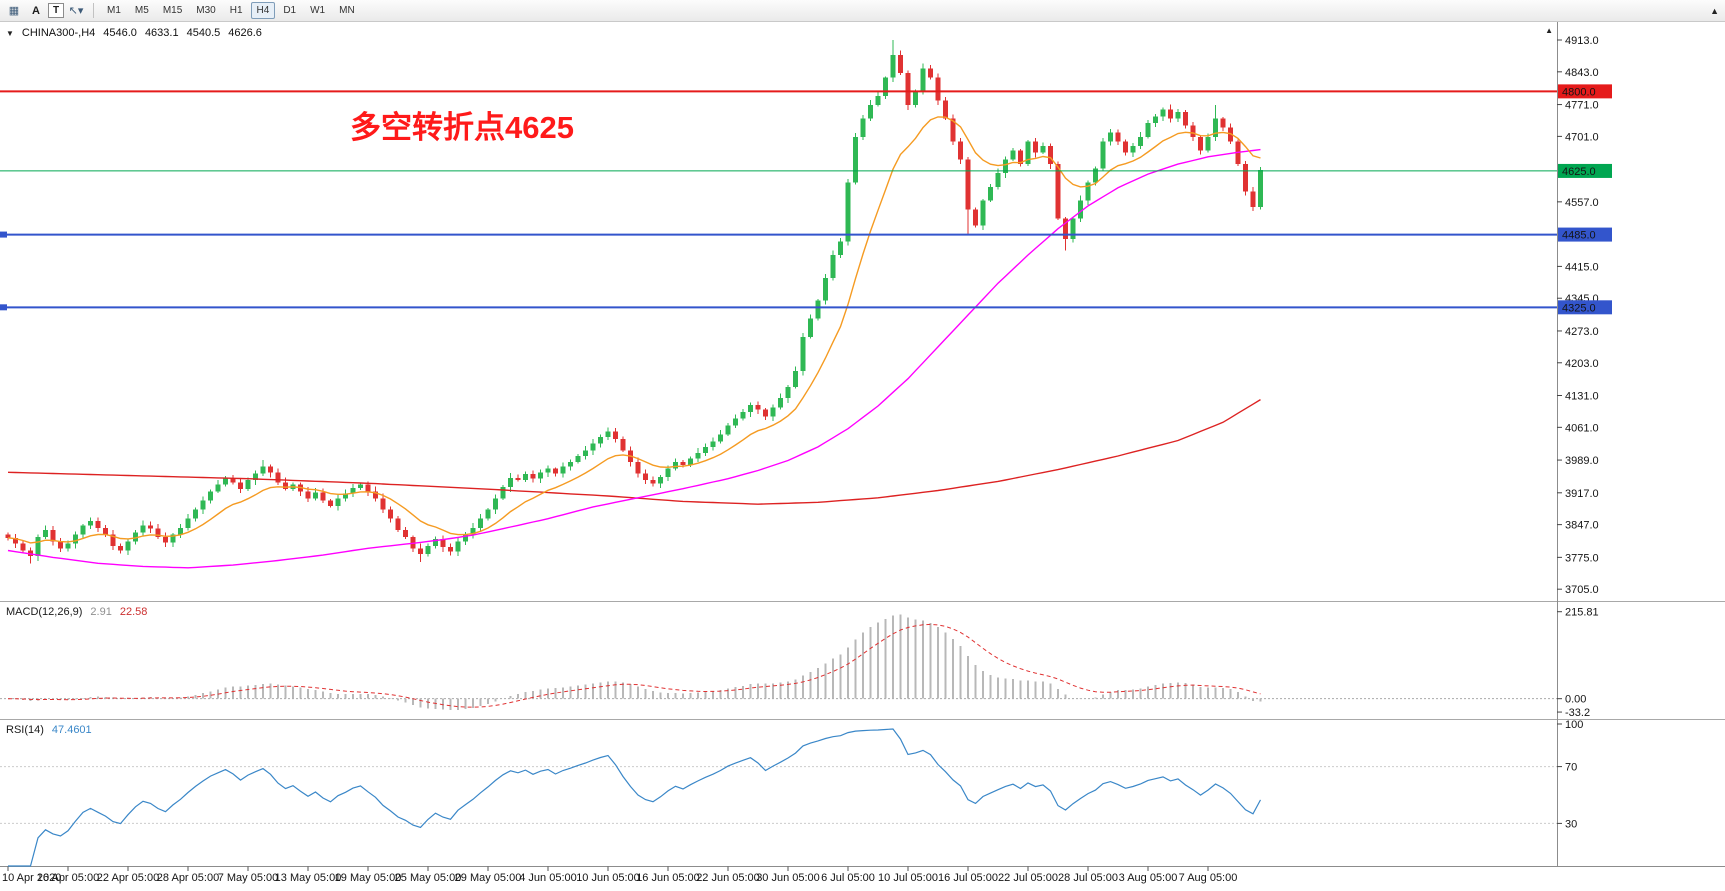 This screenshot has height=891, width=1725. What do you see at coordinates (634, 665) in the screenshot?
I see `macd-signal-line` at bounding box center [634, 665].